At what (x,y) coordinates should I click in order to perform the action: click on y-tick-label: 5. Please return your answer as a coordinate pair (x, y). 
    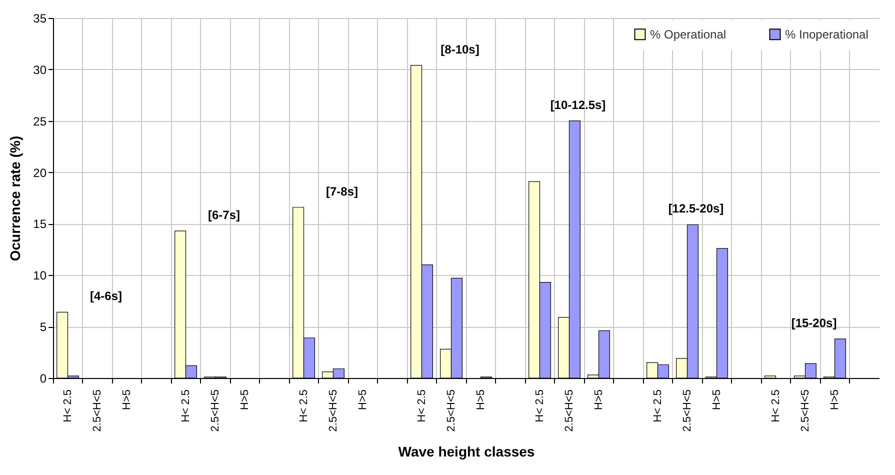
    Looking at the image, I should click on (43, 327).